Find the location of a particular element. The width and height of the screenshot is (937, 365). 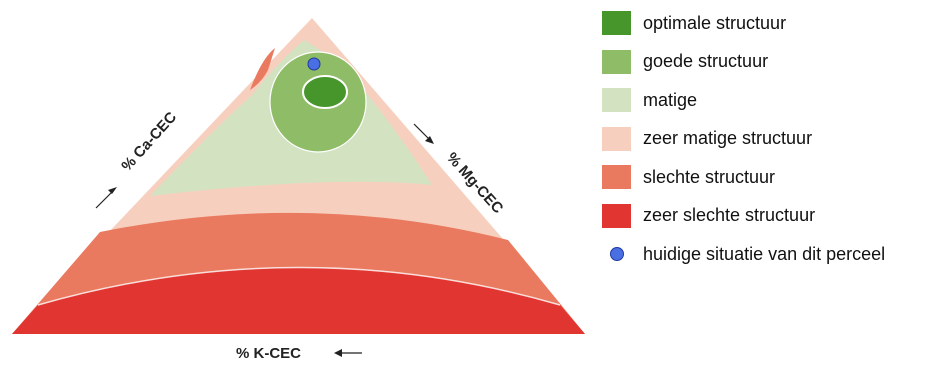

blue-dot-icon is located at coordinates (616, 254).